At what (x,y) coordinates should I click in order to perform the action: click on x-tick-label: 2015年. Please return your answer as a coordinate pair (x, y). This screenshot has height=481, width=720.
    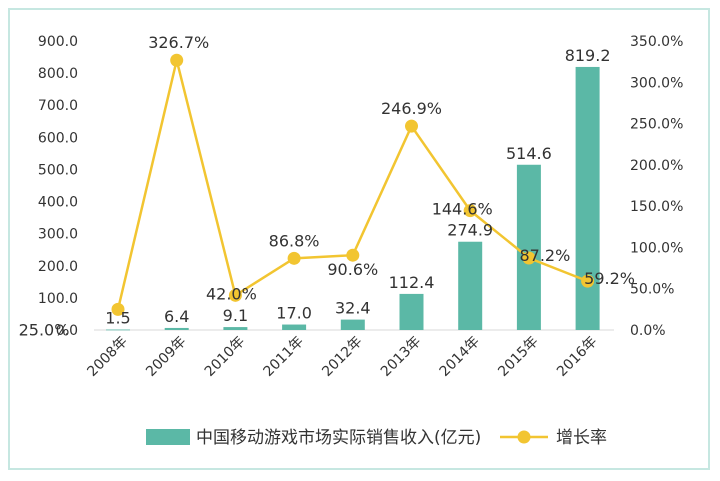
    Looking at the image, I should click on (518, 357).